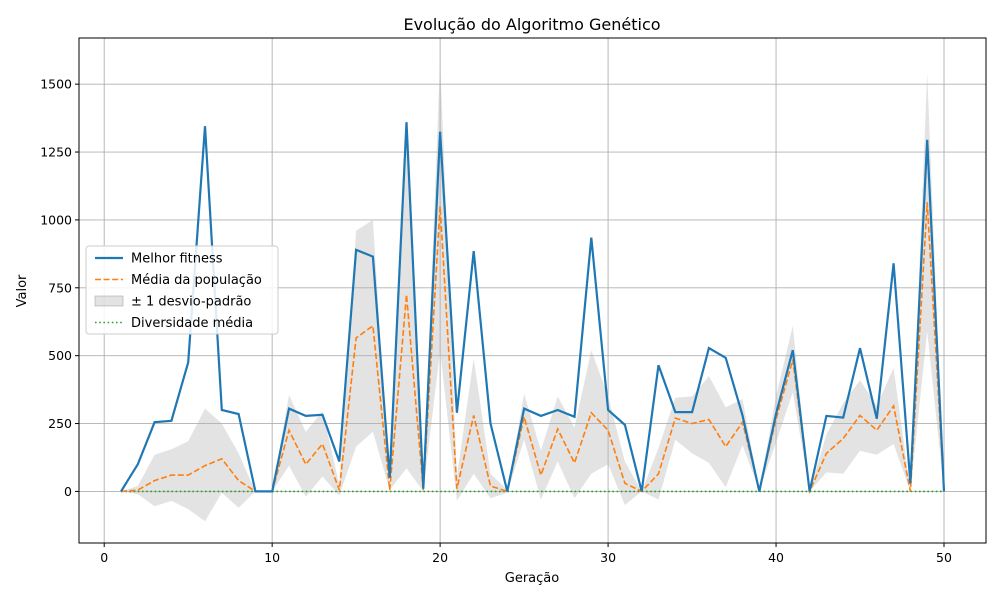 Image resolution: width=1000 pixels, height=600 pixels. What do you see at coordinates (532, 578) in the screenshot?
I see `x-axis-label: Geração` at bounding box center [532, 578].